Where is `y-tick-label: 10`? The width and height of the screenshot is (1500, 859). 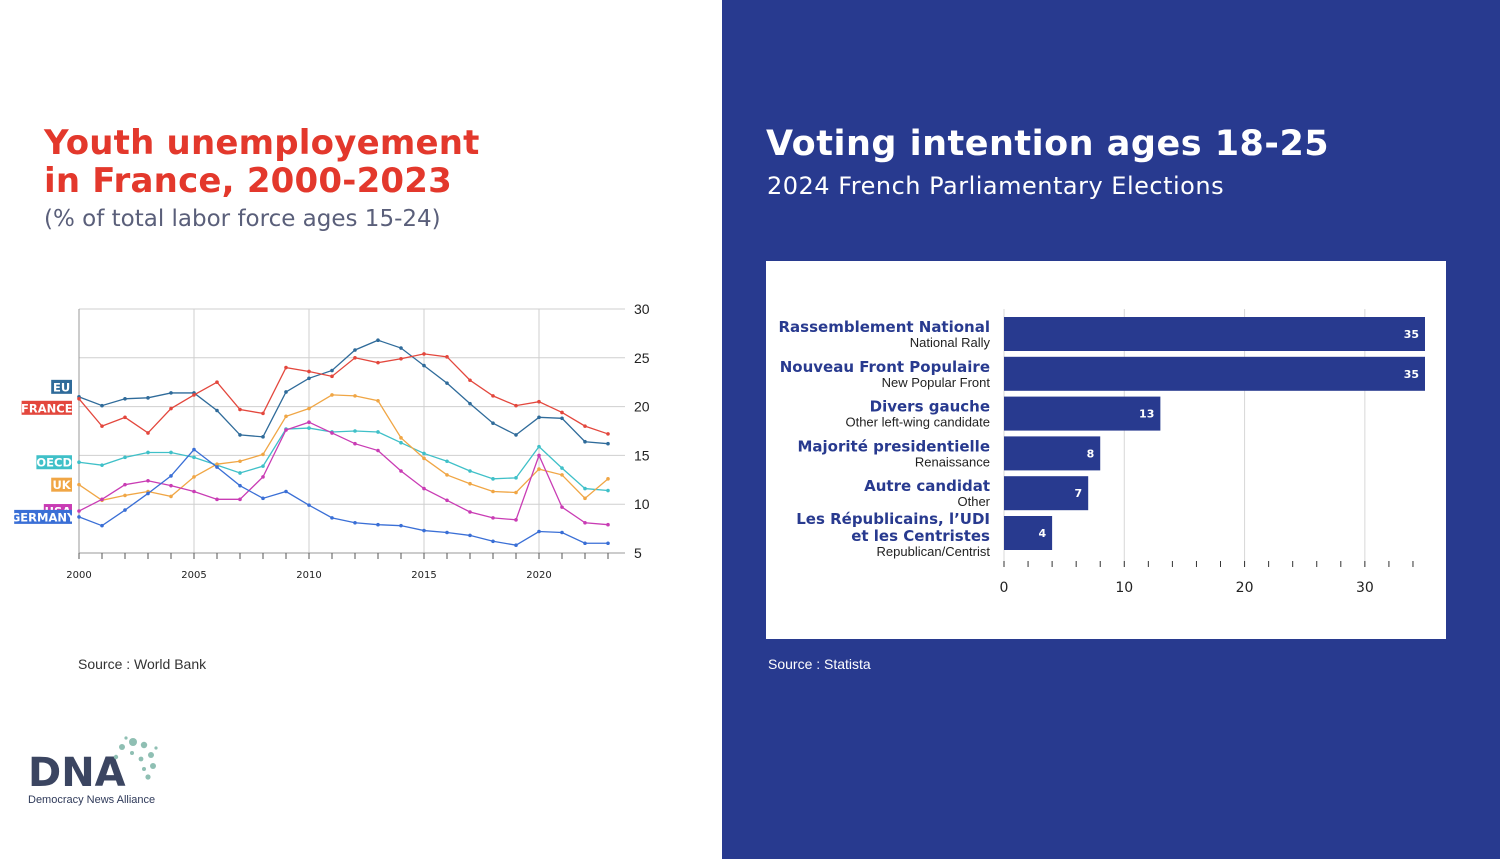 y-tick-label: 10 is located at coordinates (642, 504).